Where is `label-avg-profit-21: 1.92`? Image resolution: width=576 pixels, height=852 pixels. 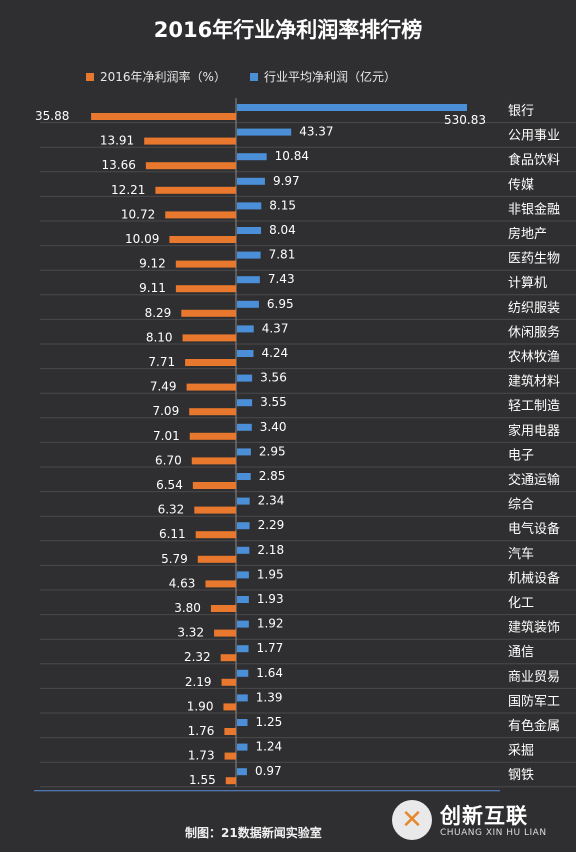
label-avg-profit-21: 1.92 is located at coordinates (270, 624).